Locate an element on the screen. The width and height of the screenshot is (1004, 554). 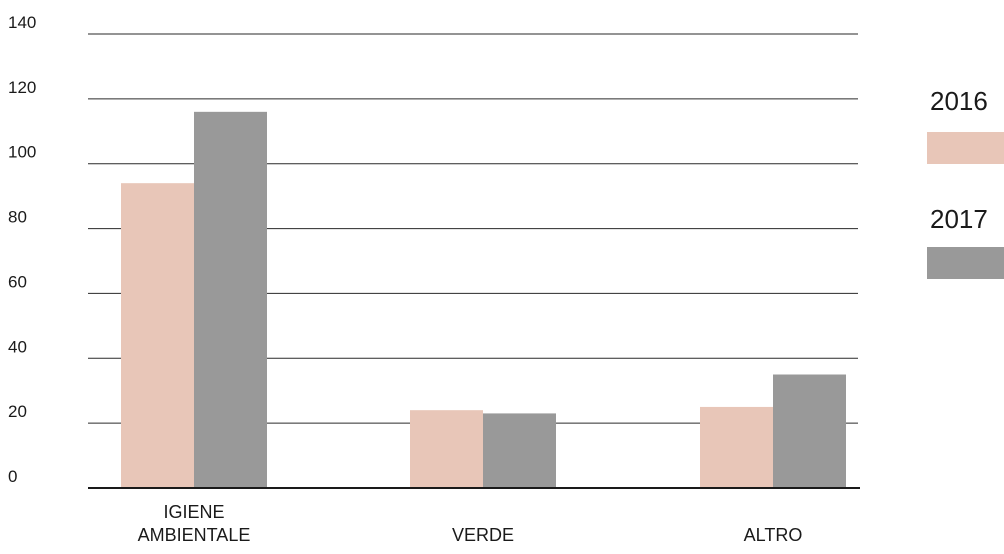
x-category-label: VERDE is located at coordinates (483, 535).